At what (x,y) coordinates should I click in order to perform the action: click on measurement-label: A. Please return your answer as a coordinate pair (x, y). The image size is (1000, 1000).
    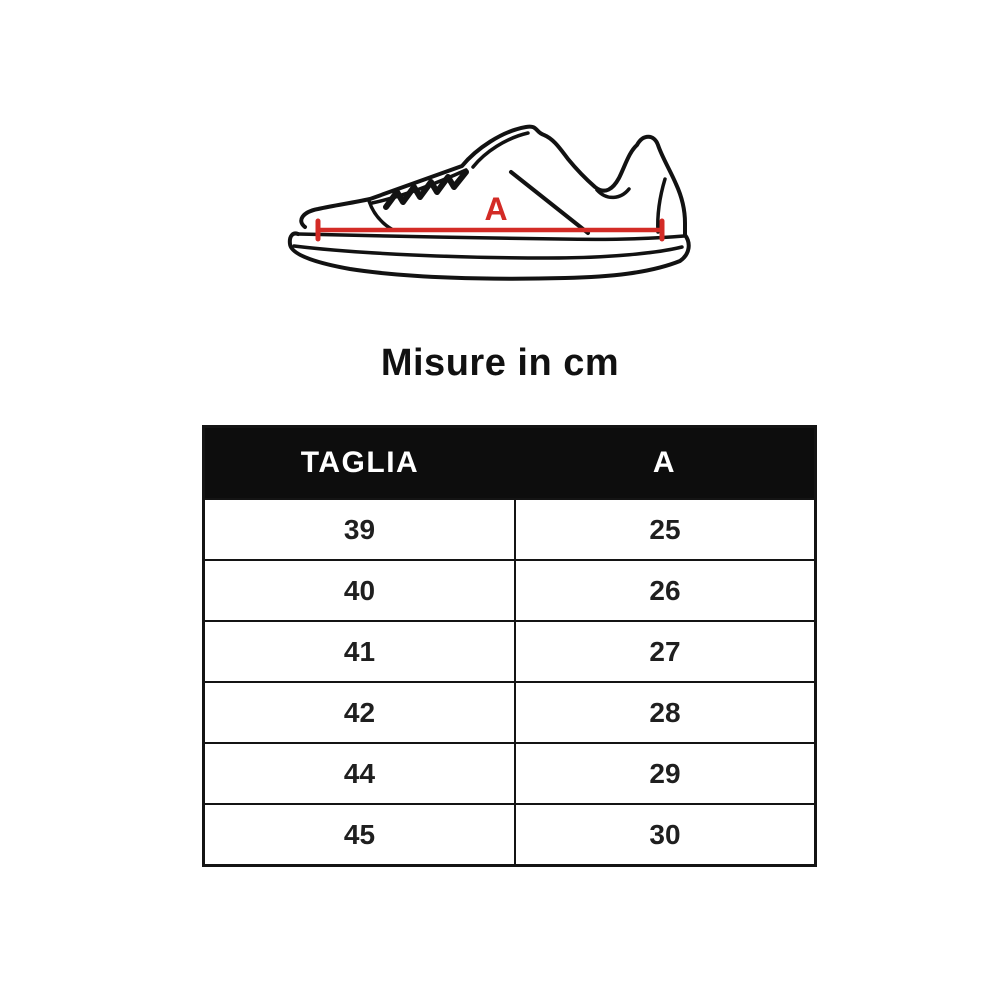
    Looking at the image, I should click on (495, 209).